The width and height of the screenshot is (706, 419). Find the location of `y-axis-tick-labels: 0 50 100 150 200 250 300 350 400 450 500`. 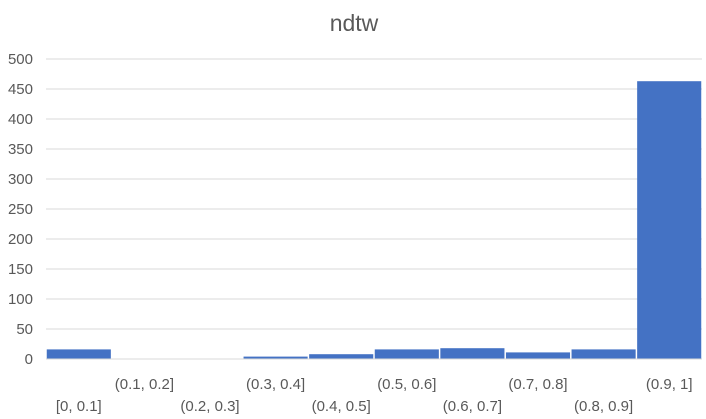

y-axis-tick-labels: 0 50 100 150 200 250 300 350 400 450 500 is located at coordinates (20, 209).